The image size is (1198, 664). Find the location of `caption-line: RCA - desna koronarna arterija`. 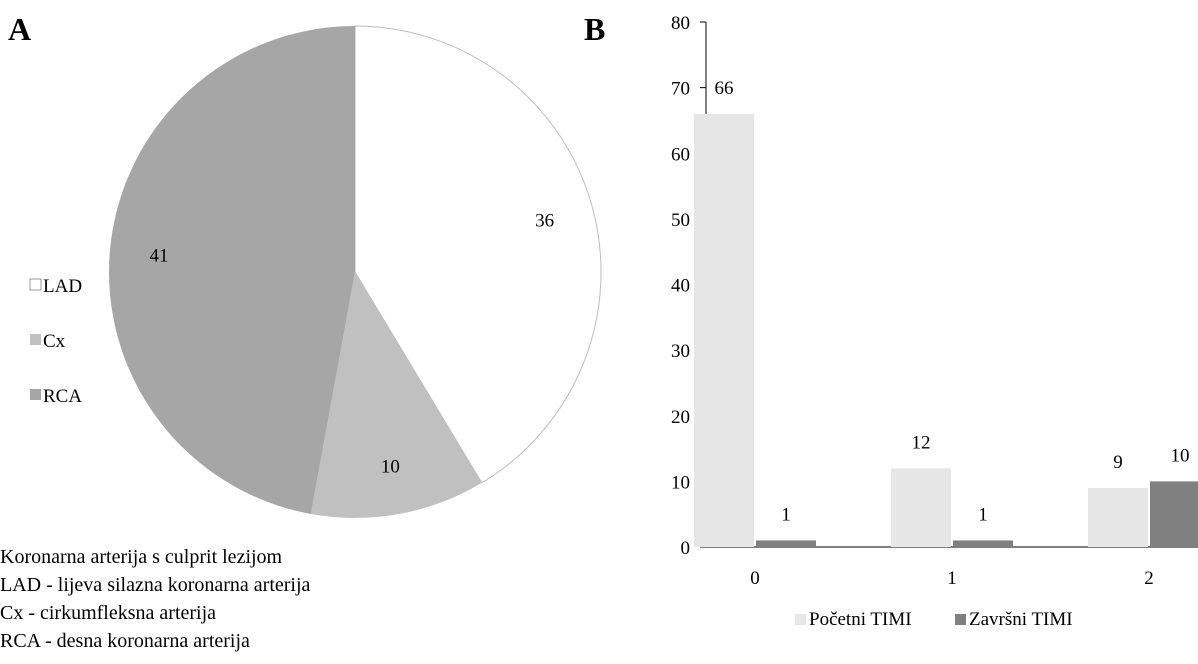

caption-line: RCA - desna koronarna arterija is located at coordinates (125, 641).